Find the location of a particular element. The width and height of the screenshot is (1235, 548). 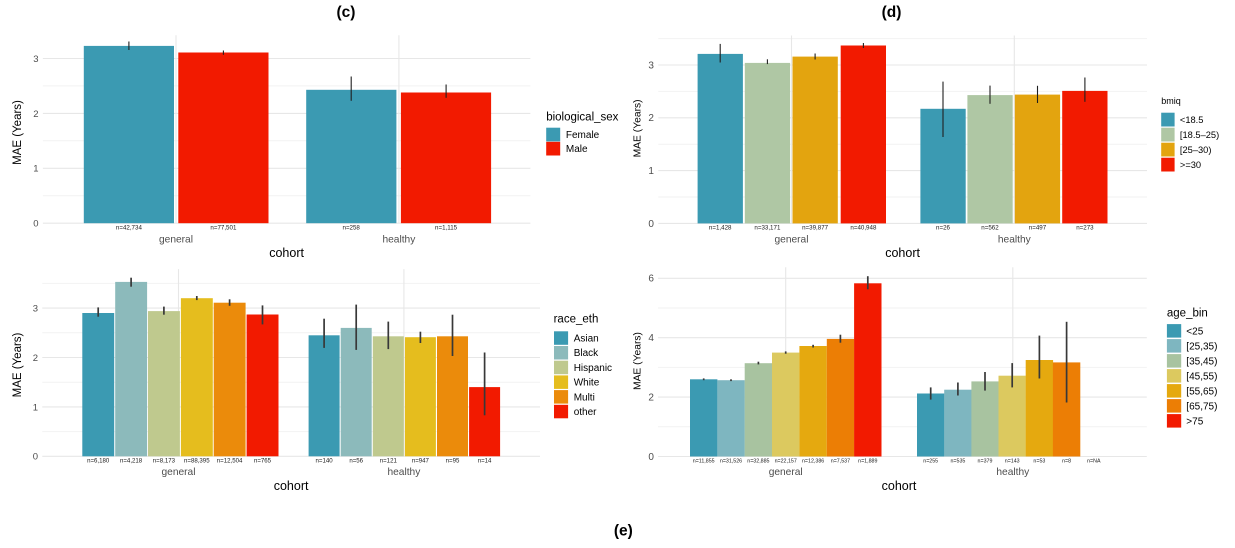

svg-text: age_bin is located at coordinates (1187, 314).